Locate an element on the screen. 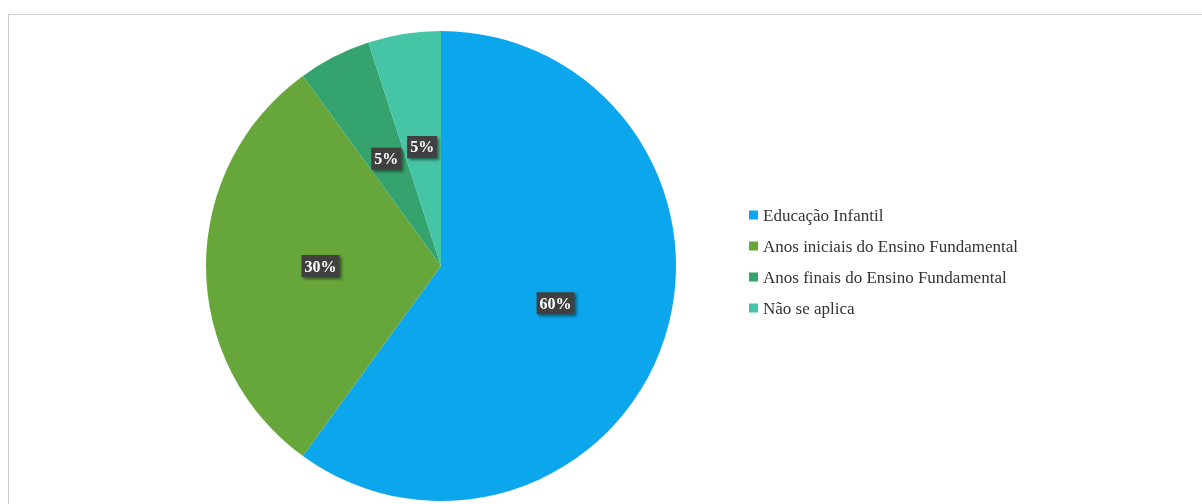  data-label: 60% is located at coordinates (555, 303).